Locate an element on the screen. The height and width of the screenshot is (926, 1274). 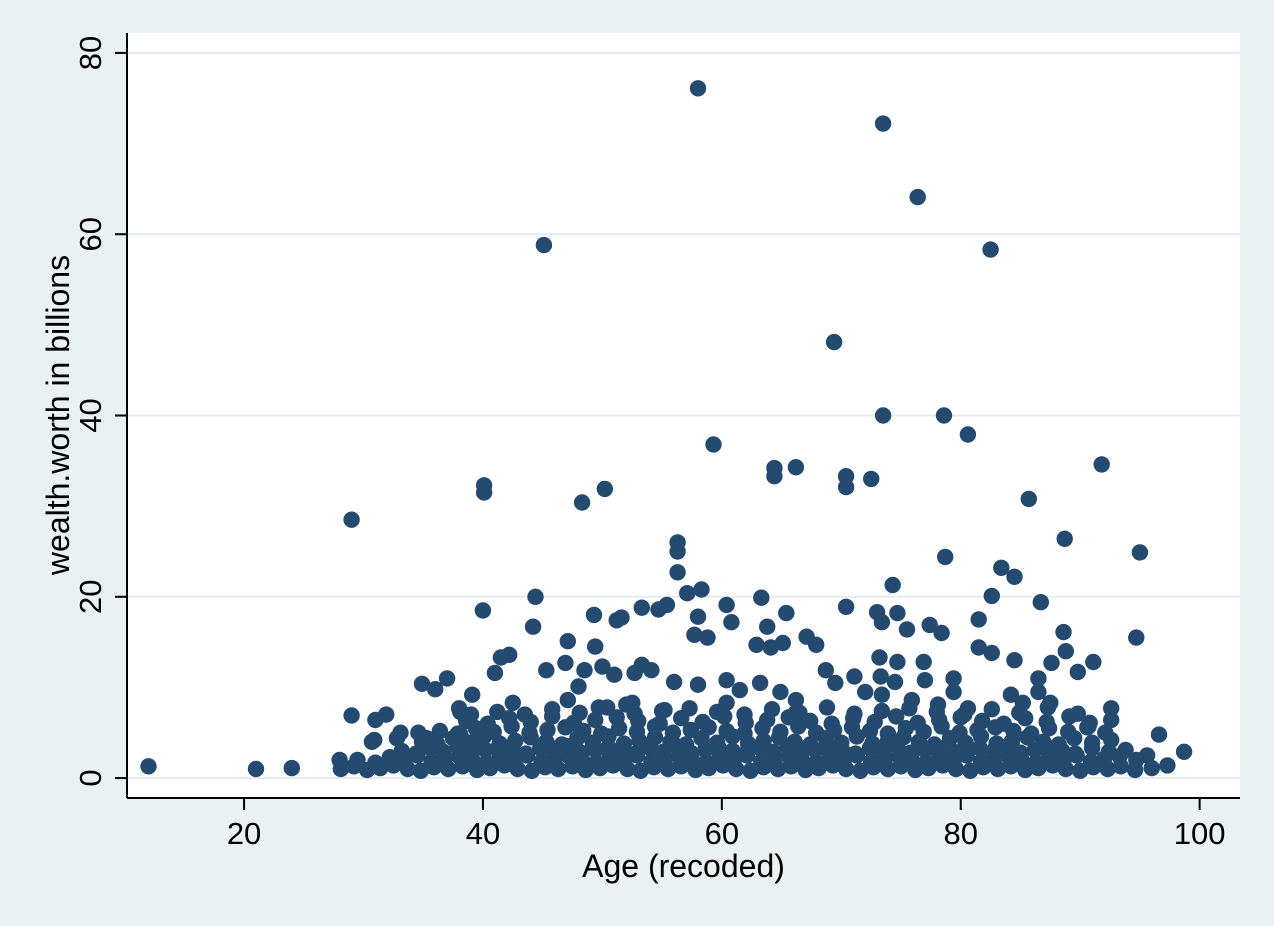
y-tick-label-40: 40 is located at coordinates (90, 415).